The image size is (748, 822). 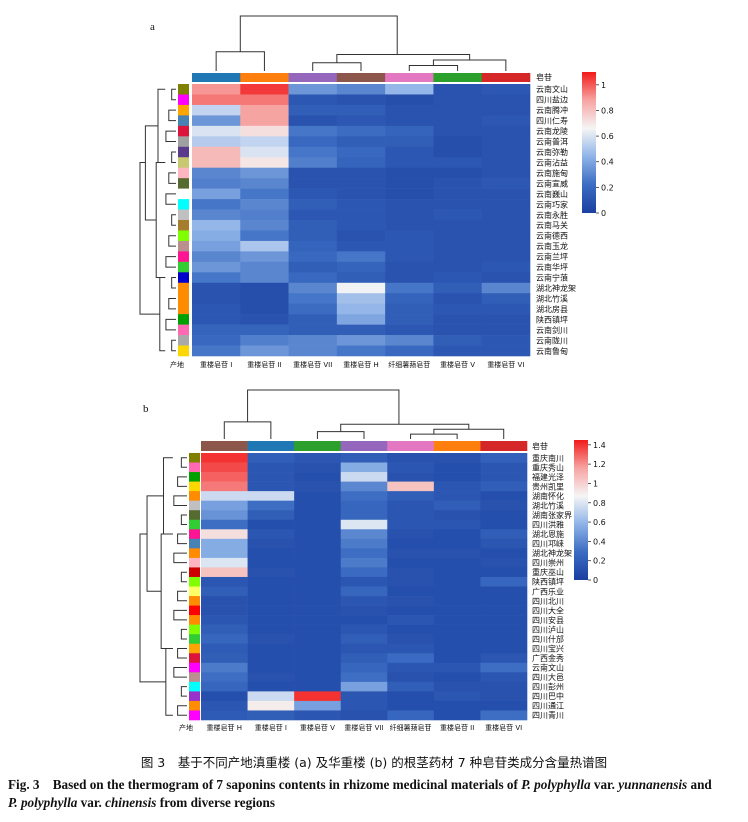 What do you see at coordinates (548, 610) in the screenshot?
I see `row-label: 四川大全` at bounding box center [548, 610].